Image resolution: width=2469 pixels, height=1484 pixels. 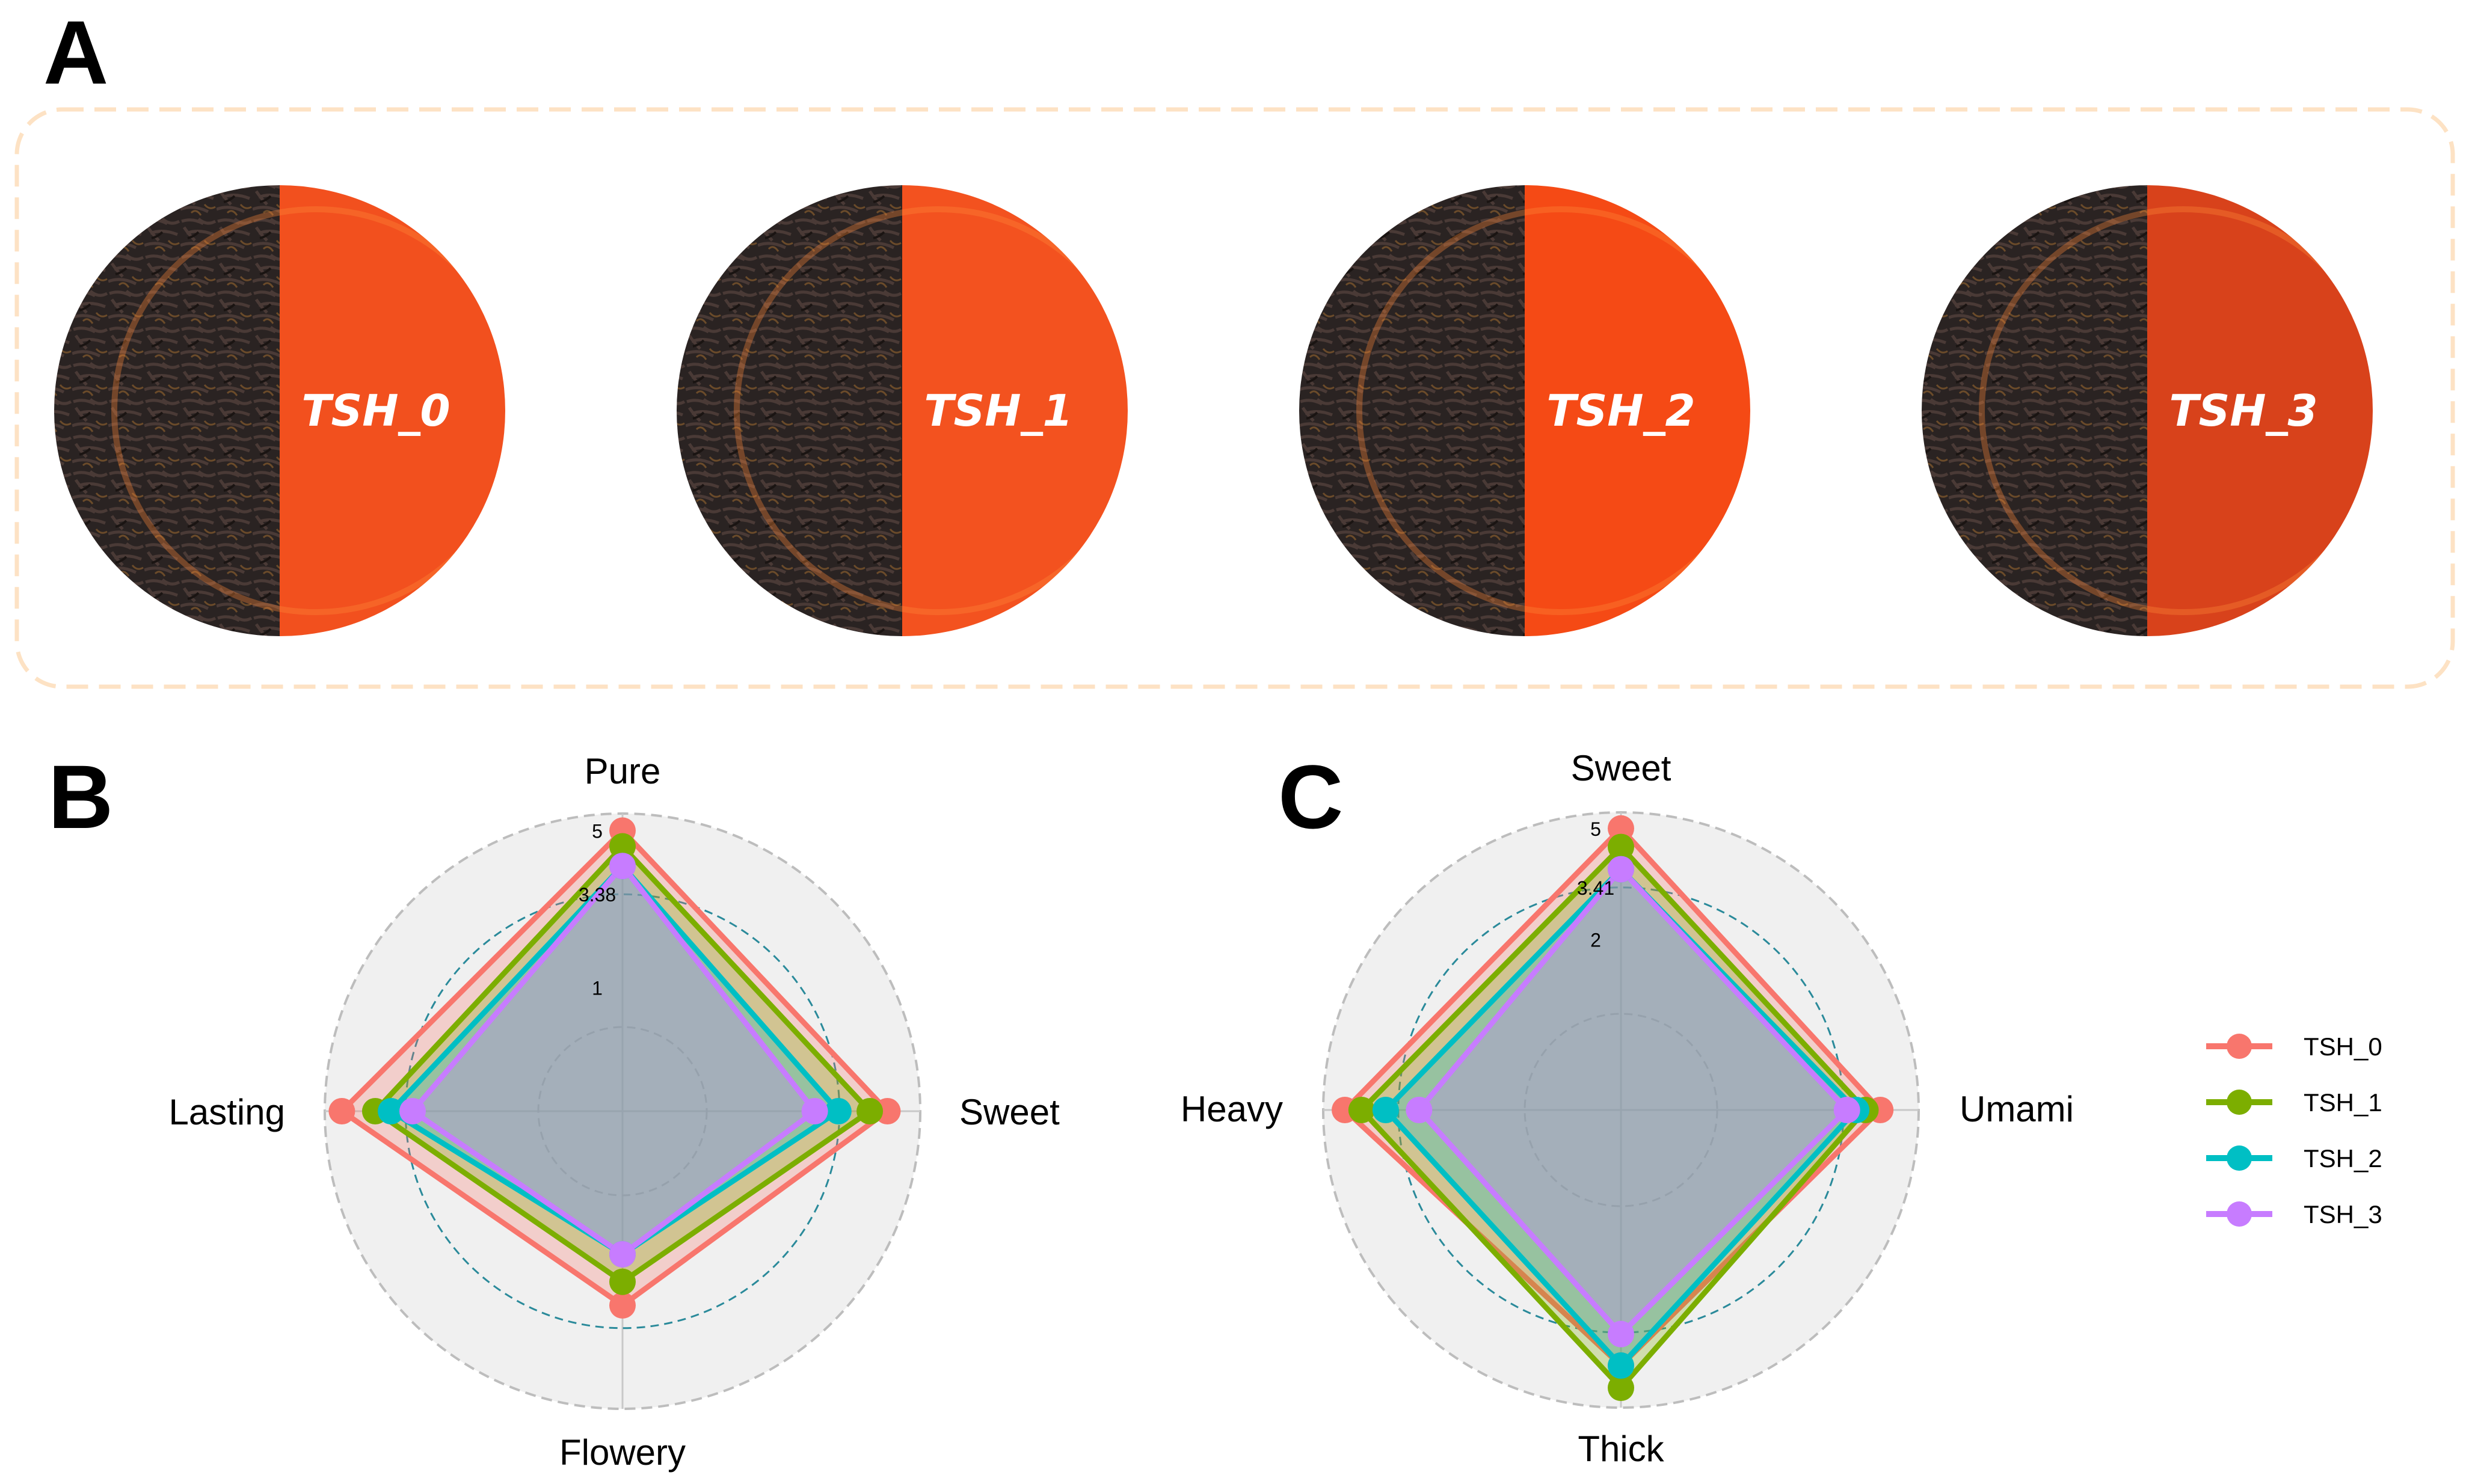 I want to click on tea-sample-label: TSH_2, so click(x=1620, y=411).